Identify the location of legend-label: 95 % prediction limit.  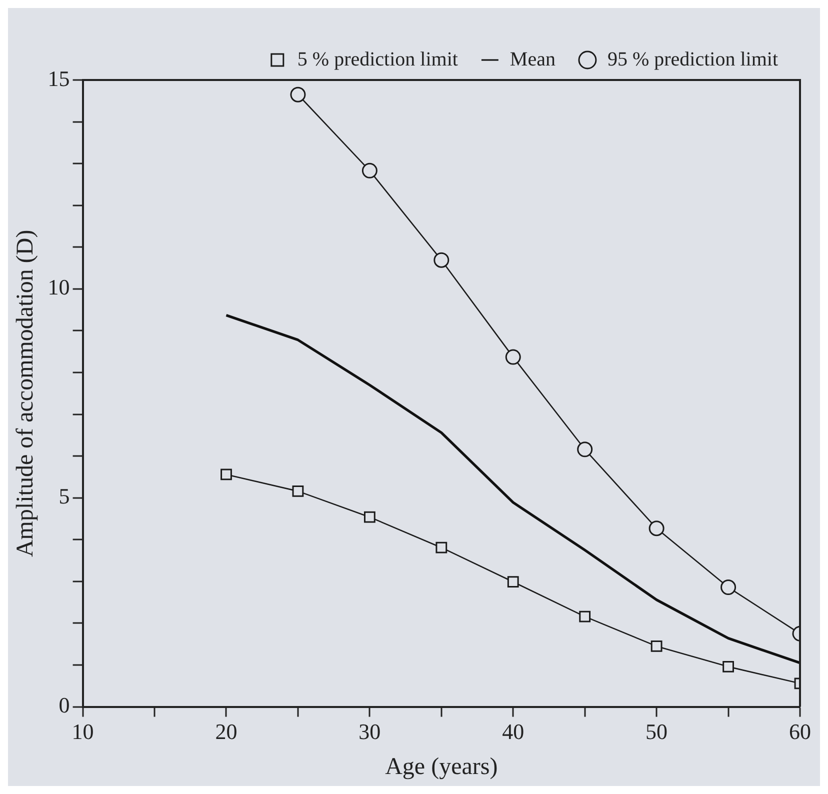
(692, 59).